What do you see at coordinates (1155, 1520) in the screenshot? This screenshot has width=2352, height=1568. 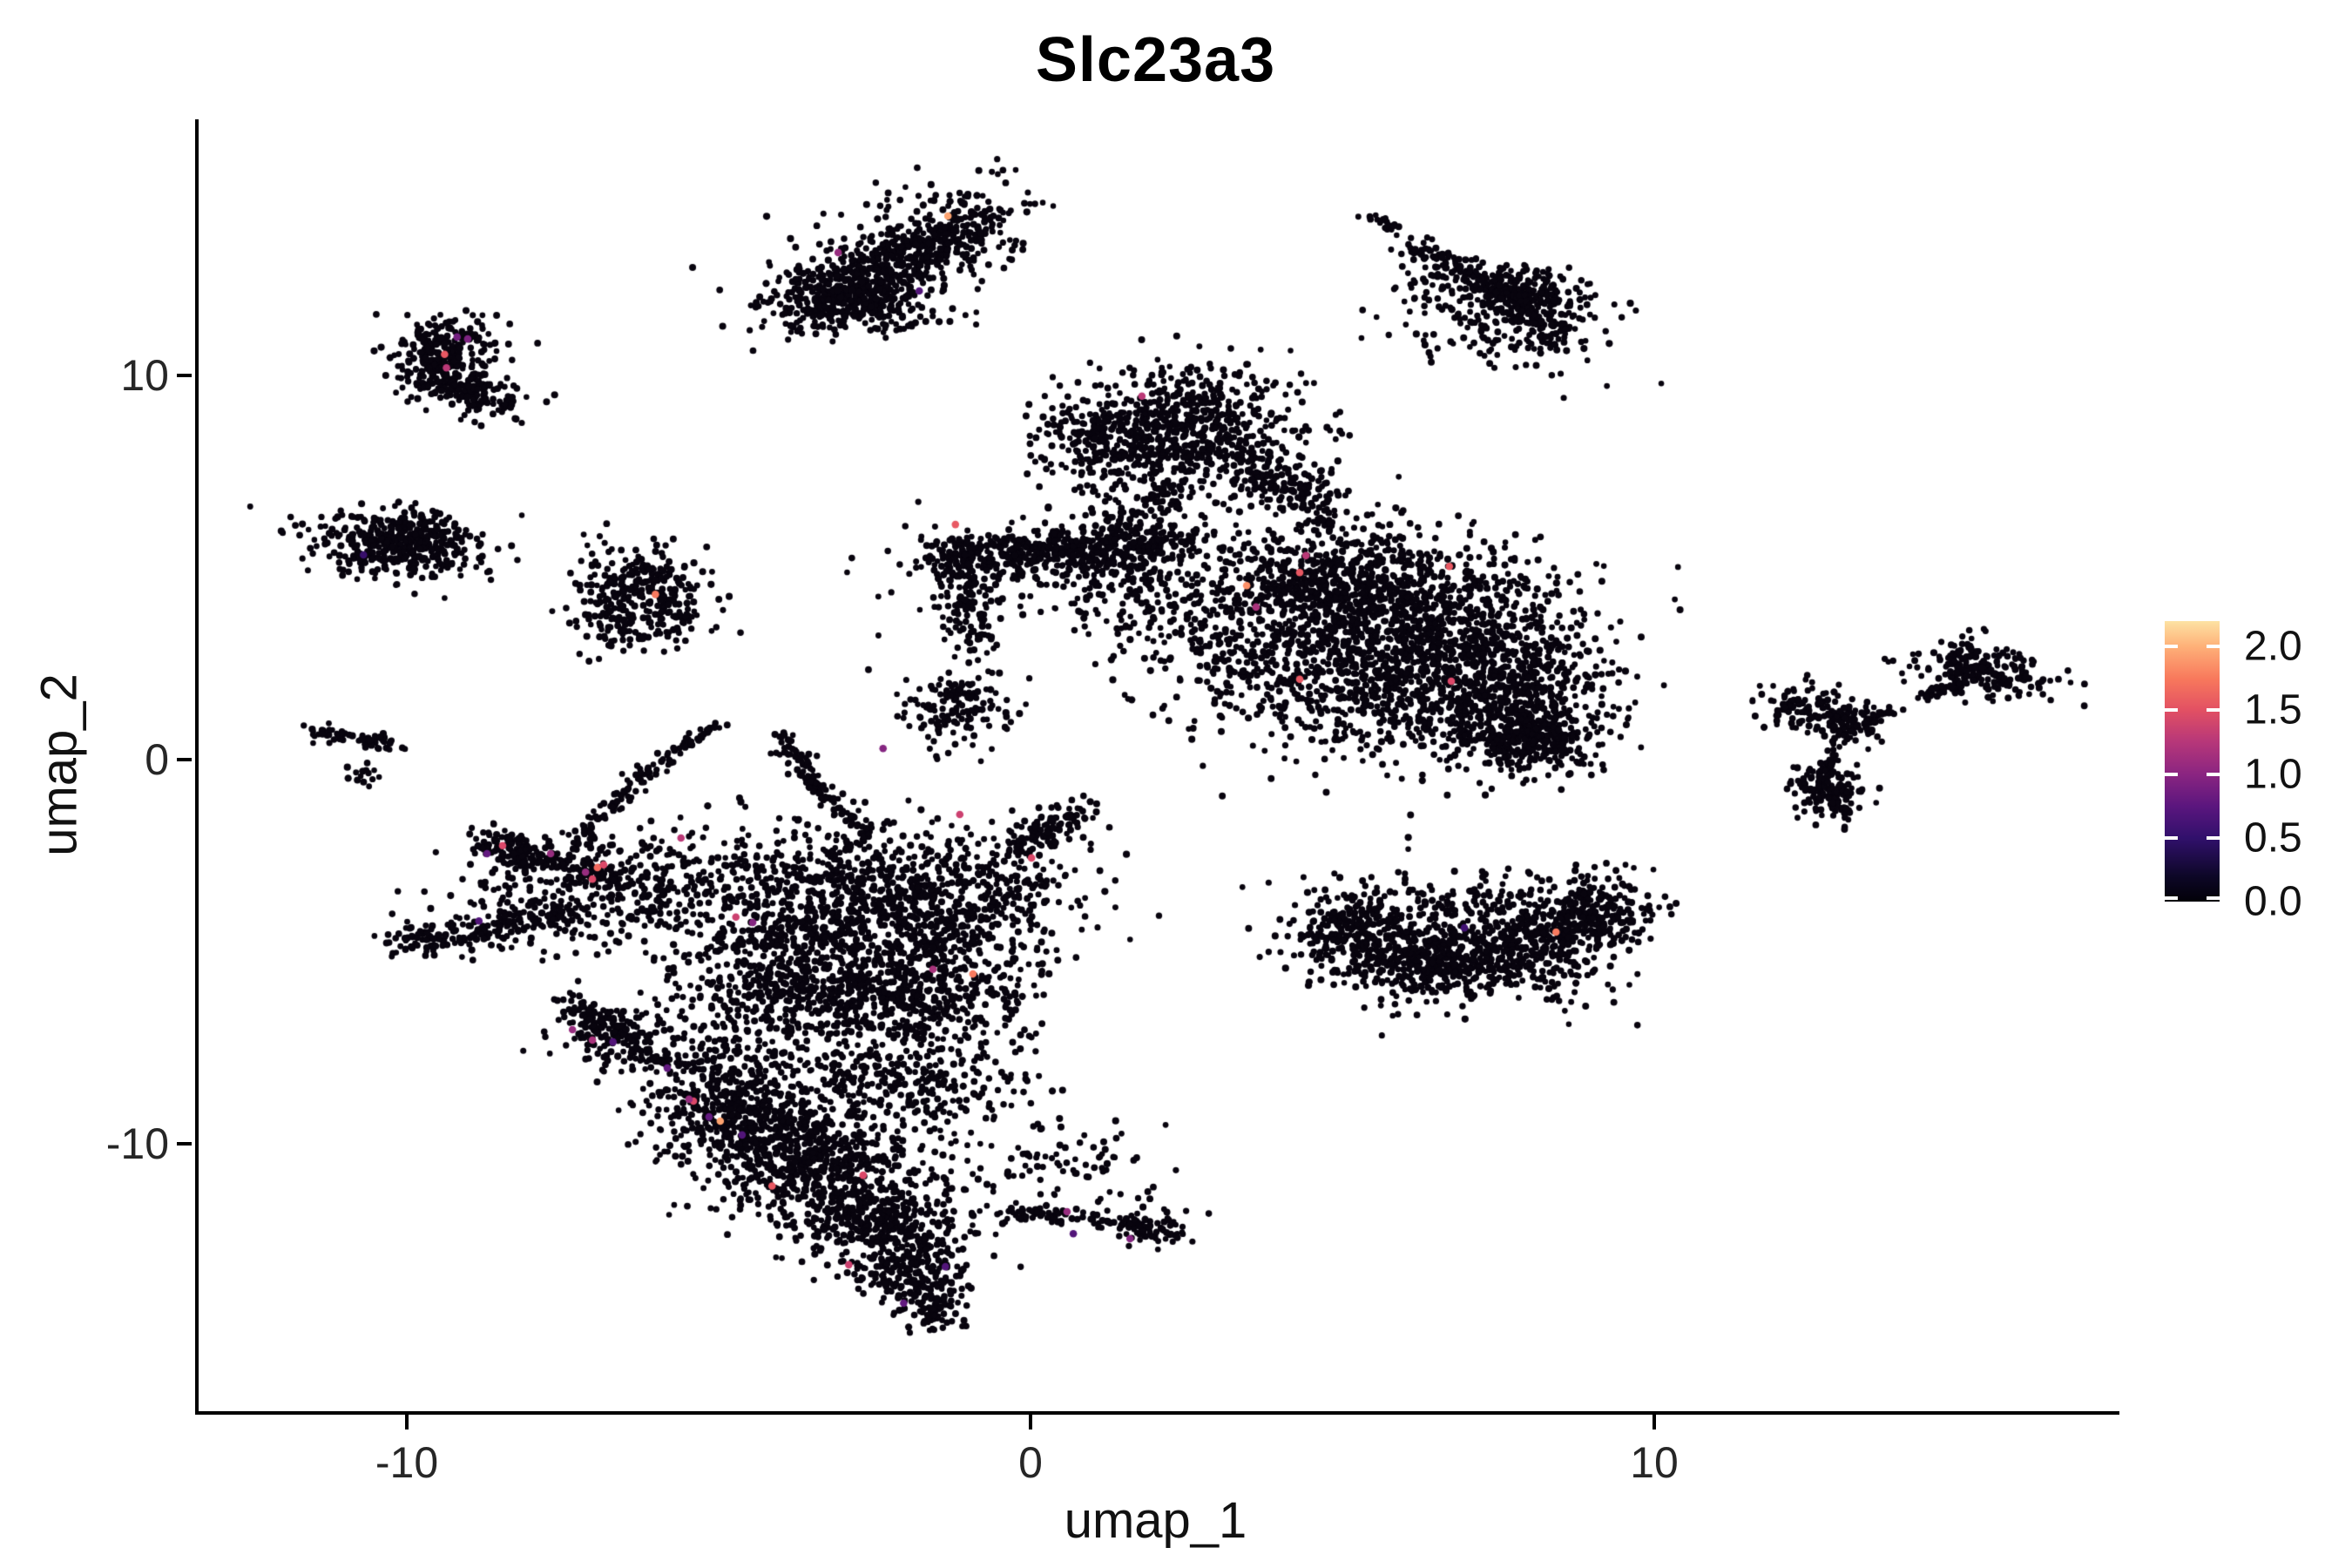 I see `x-axis-title: umap_1` at bounding box center [1155, 1520].